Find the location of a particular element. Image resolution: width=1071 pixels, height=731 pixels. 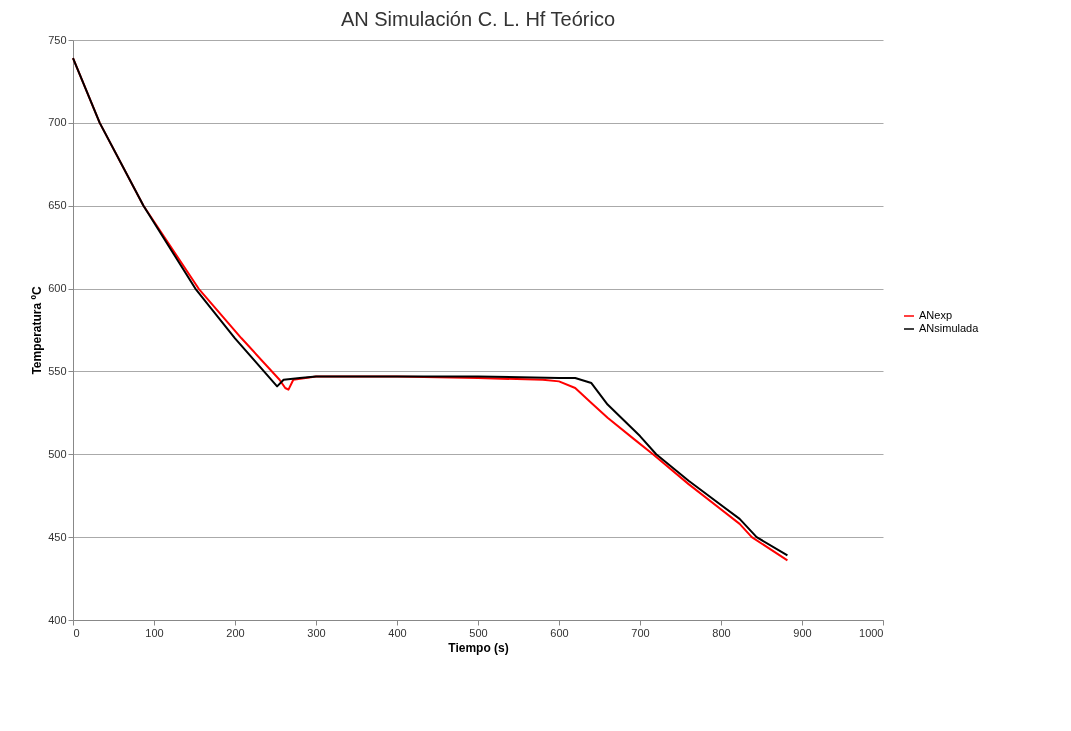

y-tick-label: 500 is located at coordinates (57, 453).